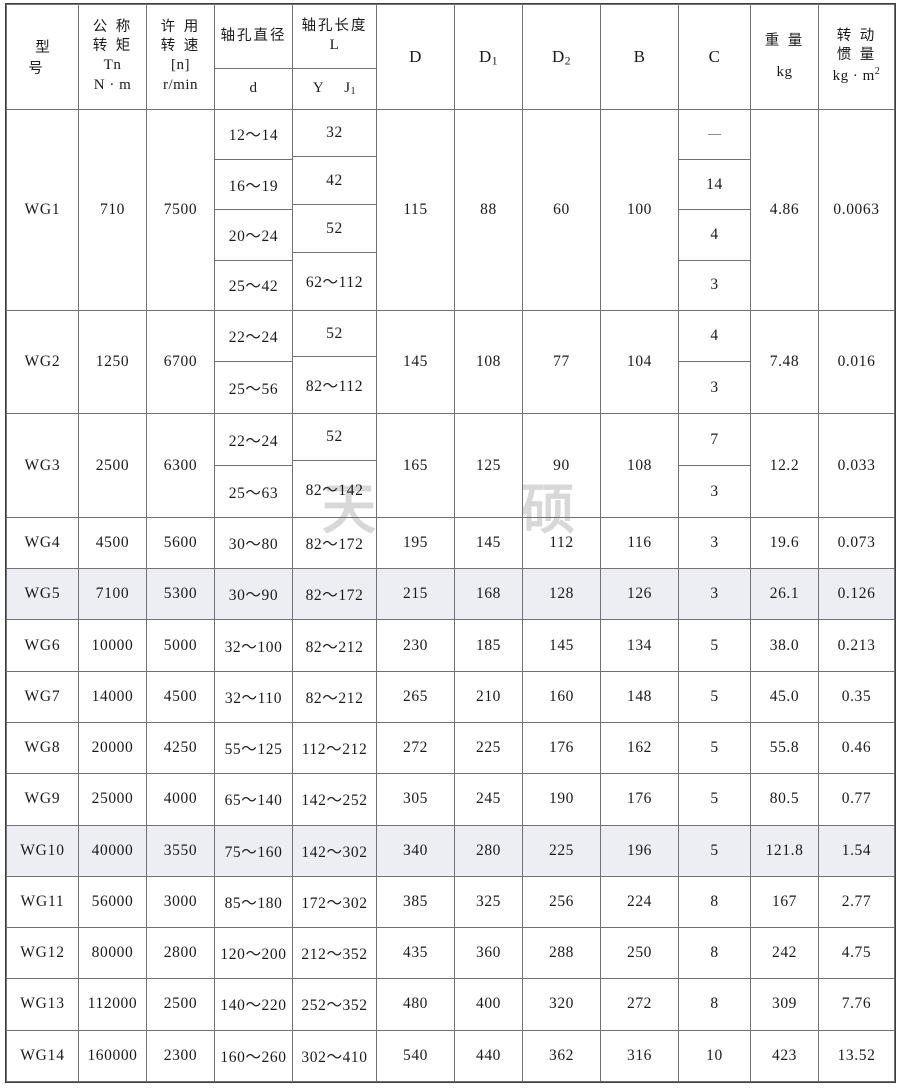  I want to click on cell-bore-diameter-group: 32～110, so click(253, 697).